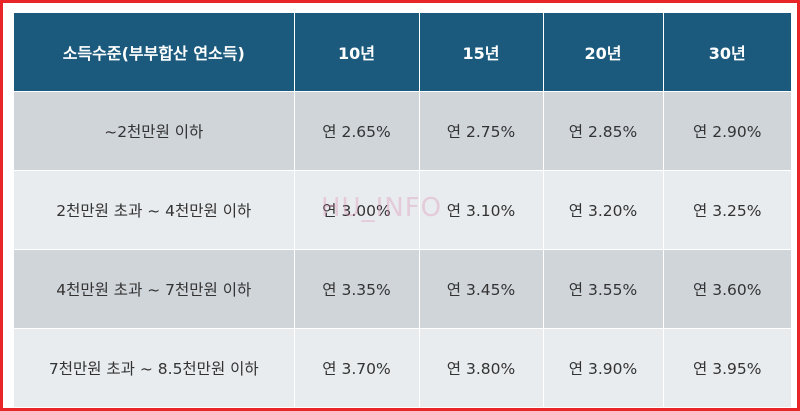  I want to click on header-20-years: 20년, so click(603, 52).